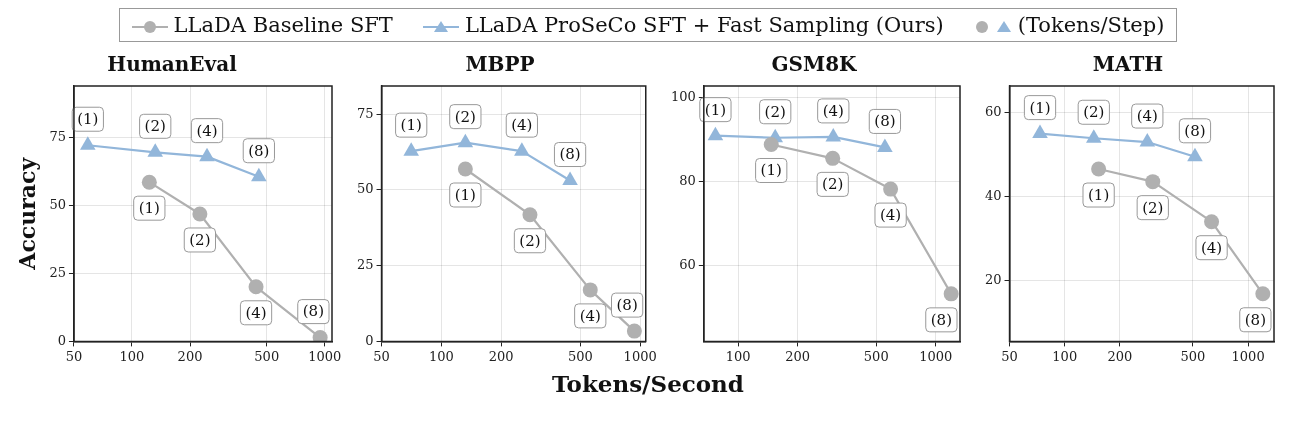  Describe the element at coordinates (993, 280) in the screenshot. I see `y-tick-label: 20` at that location.